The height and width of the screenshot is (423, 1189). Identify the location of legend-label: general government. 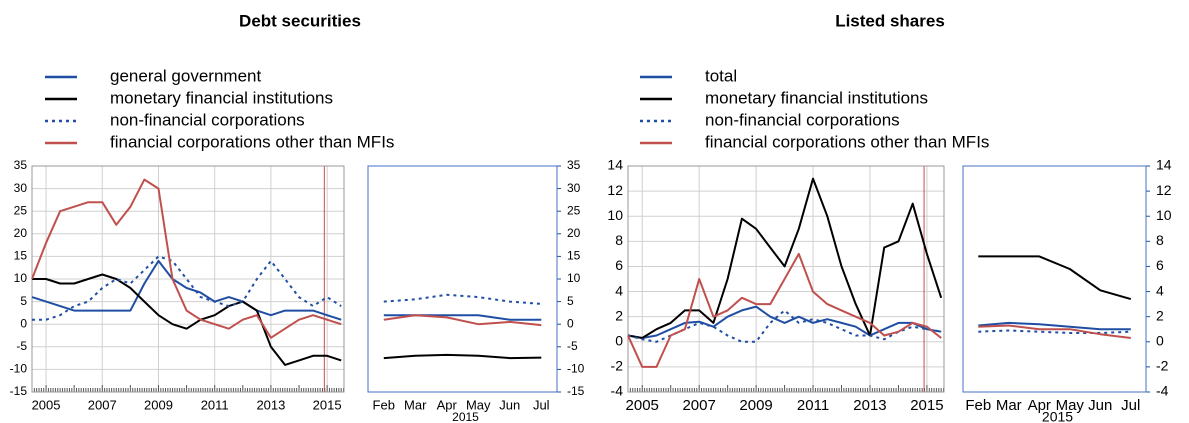
(185, 75).